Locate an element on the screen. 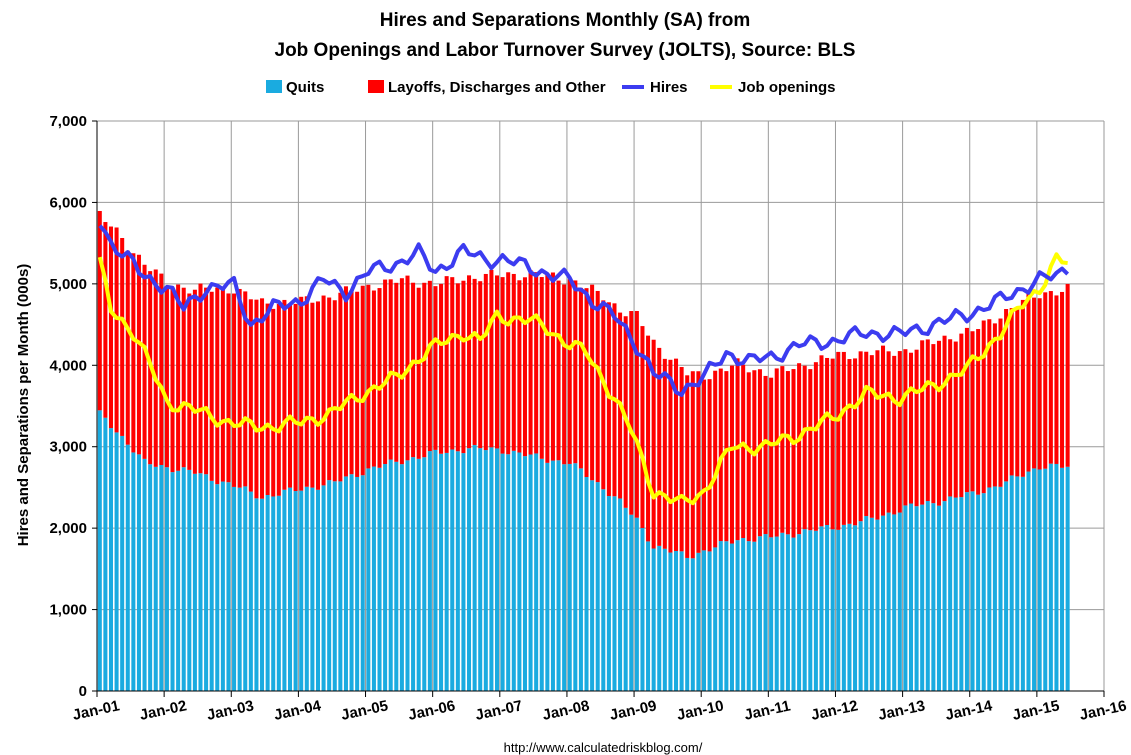 This screenshot has height=755, width=1131. y-tick-label: 7,000 is located at coordinates (68, 121).